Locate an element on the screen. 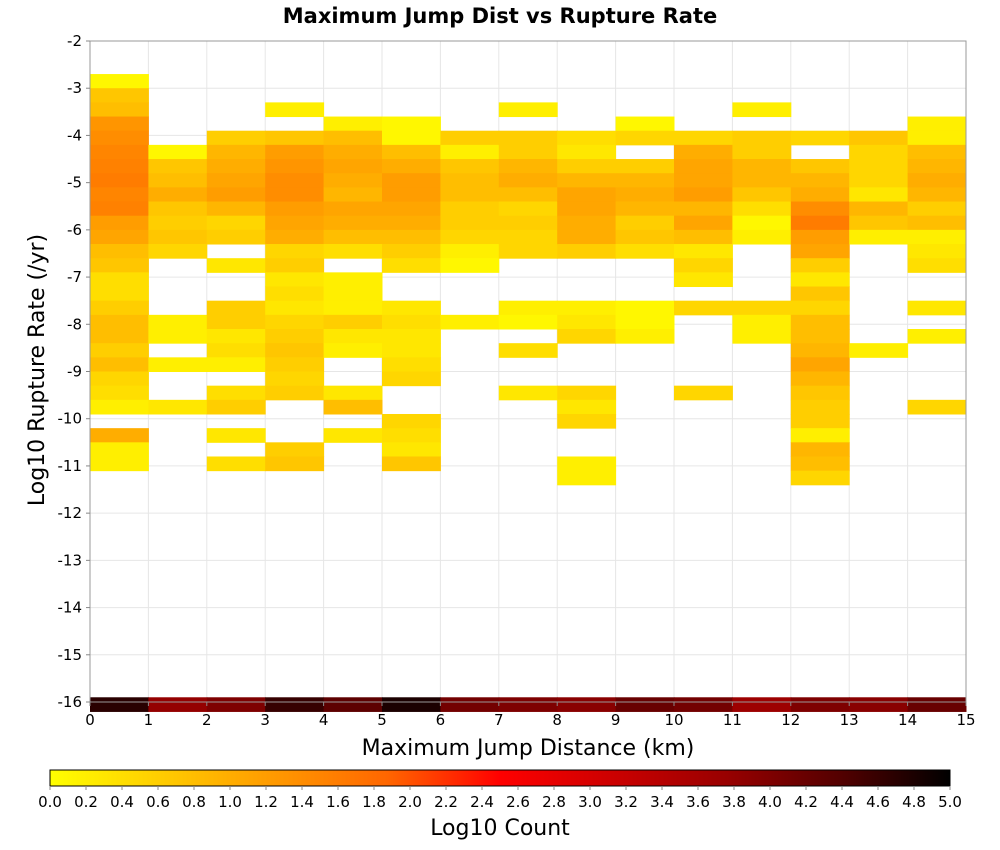 The image size is (1000, 850). y-tick-label: -5 is located at coordinates (74, 183).